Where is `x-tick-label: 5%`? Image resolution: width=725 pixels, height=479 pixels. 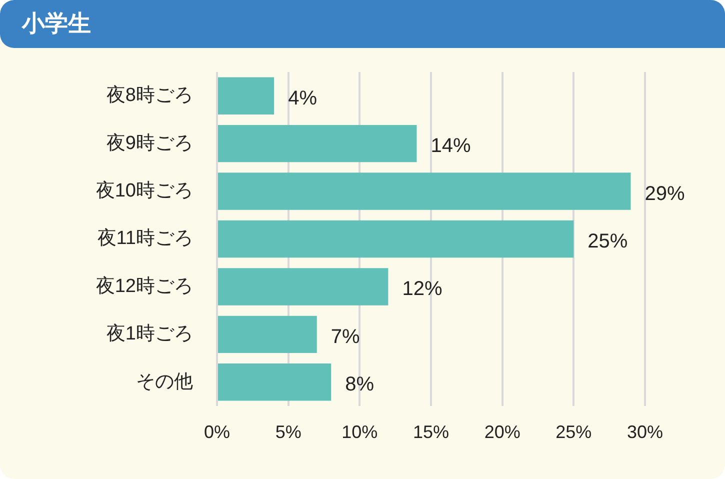 x-tick-label: 5% is located at coordinates (288, 432).